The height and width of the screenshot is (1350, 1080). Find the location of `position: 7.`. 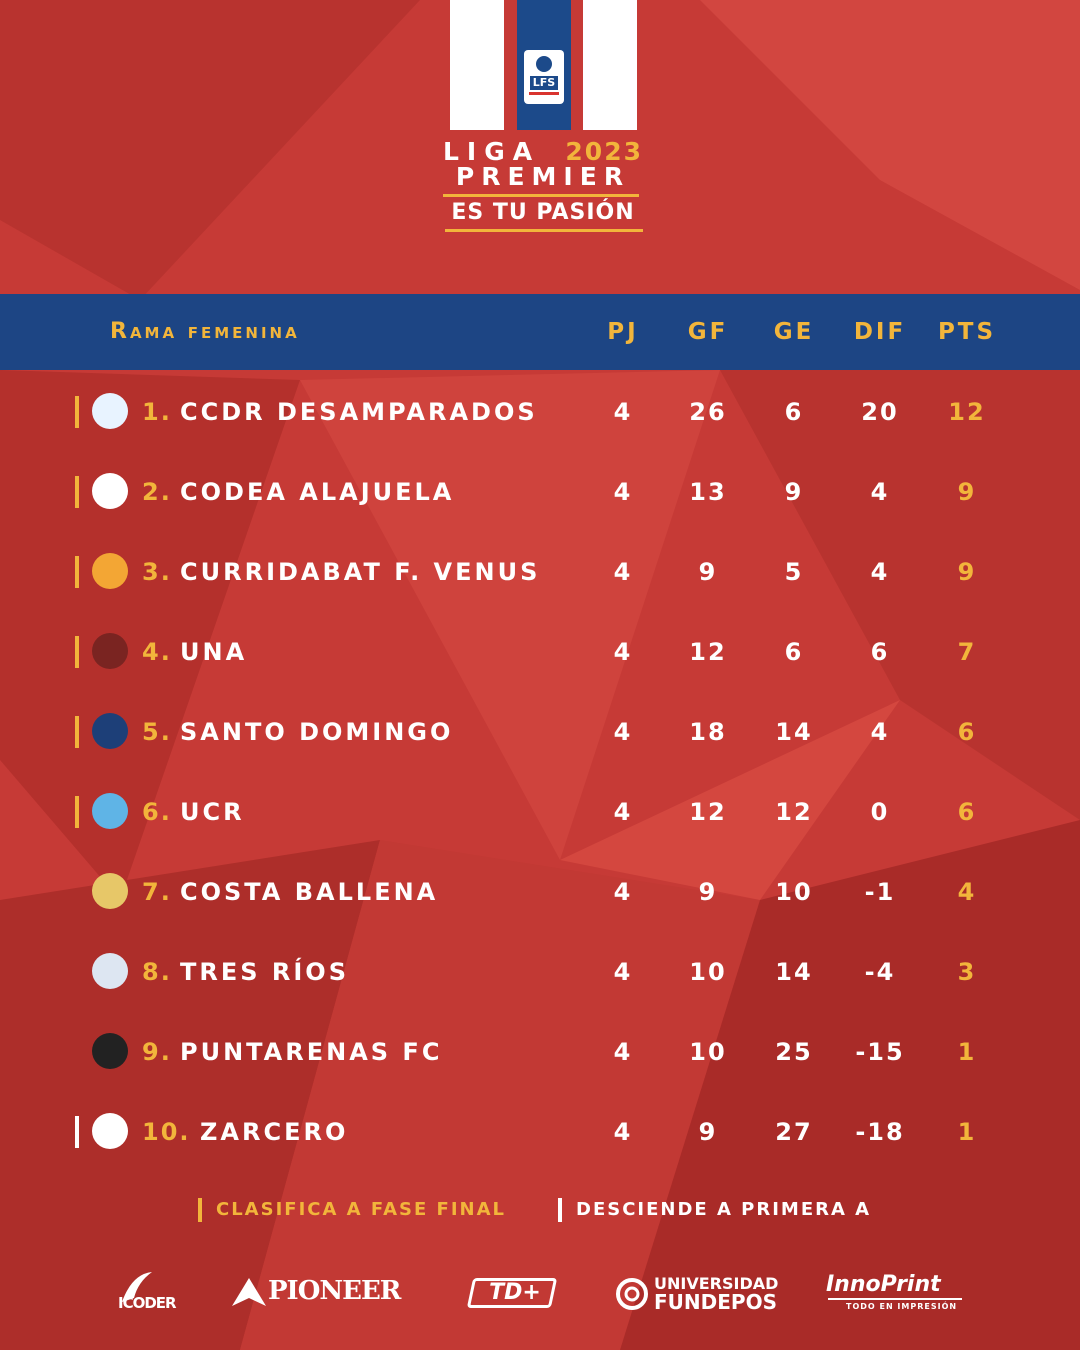

position: 7. is located at coordinates (157, 892).